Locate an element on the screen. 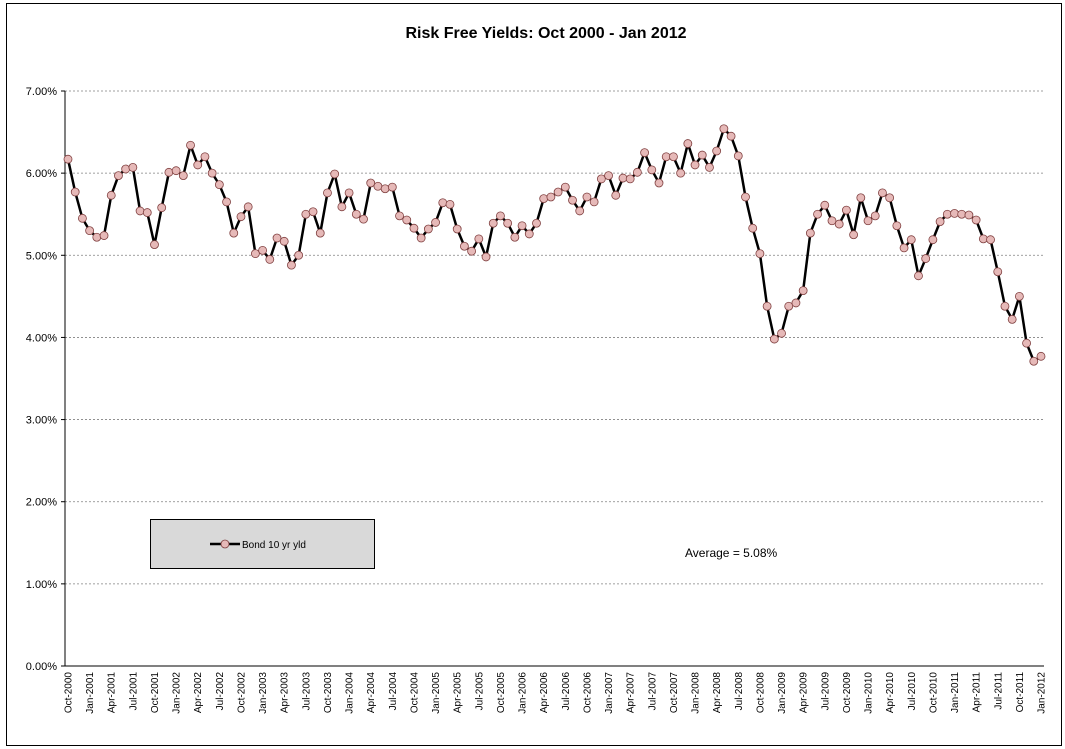 The height and width of the screenshot is (749, 1065). x-tick-label: Jul-2001 is located at coordinates (133, 691).